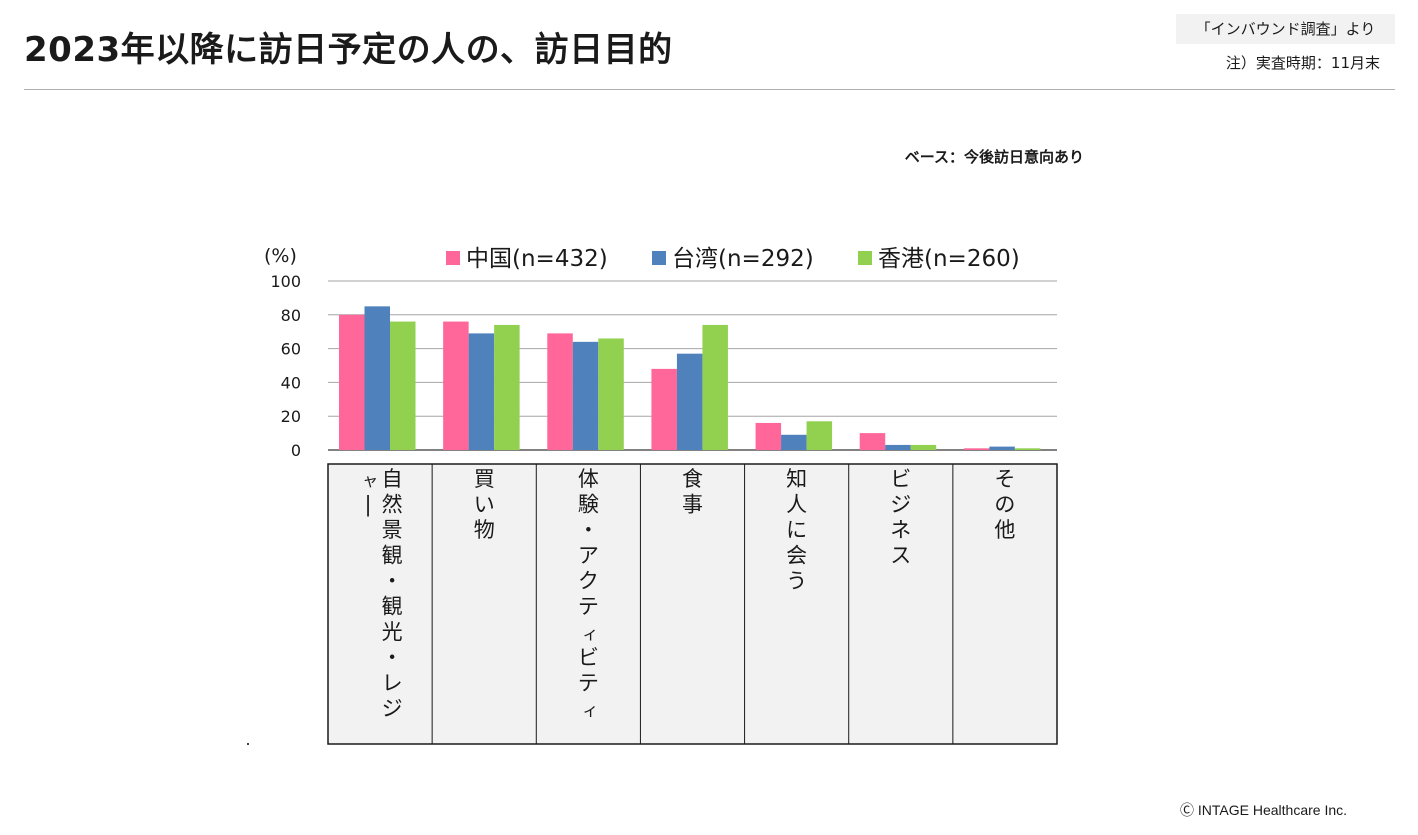 This screenshot has width=1418, height=835. What do you see at coordinates (1004, 479) in the screenshot?
I see `category-label-char: そ` at bounding box center [1004, 479].